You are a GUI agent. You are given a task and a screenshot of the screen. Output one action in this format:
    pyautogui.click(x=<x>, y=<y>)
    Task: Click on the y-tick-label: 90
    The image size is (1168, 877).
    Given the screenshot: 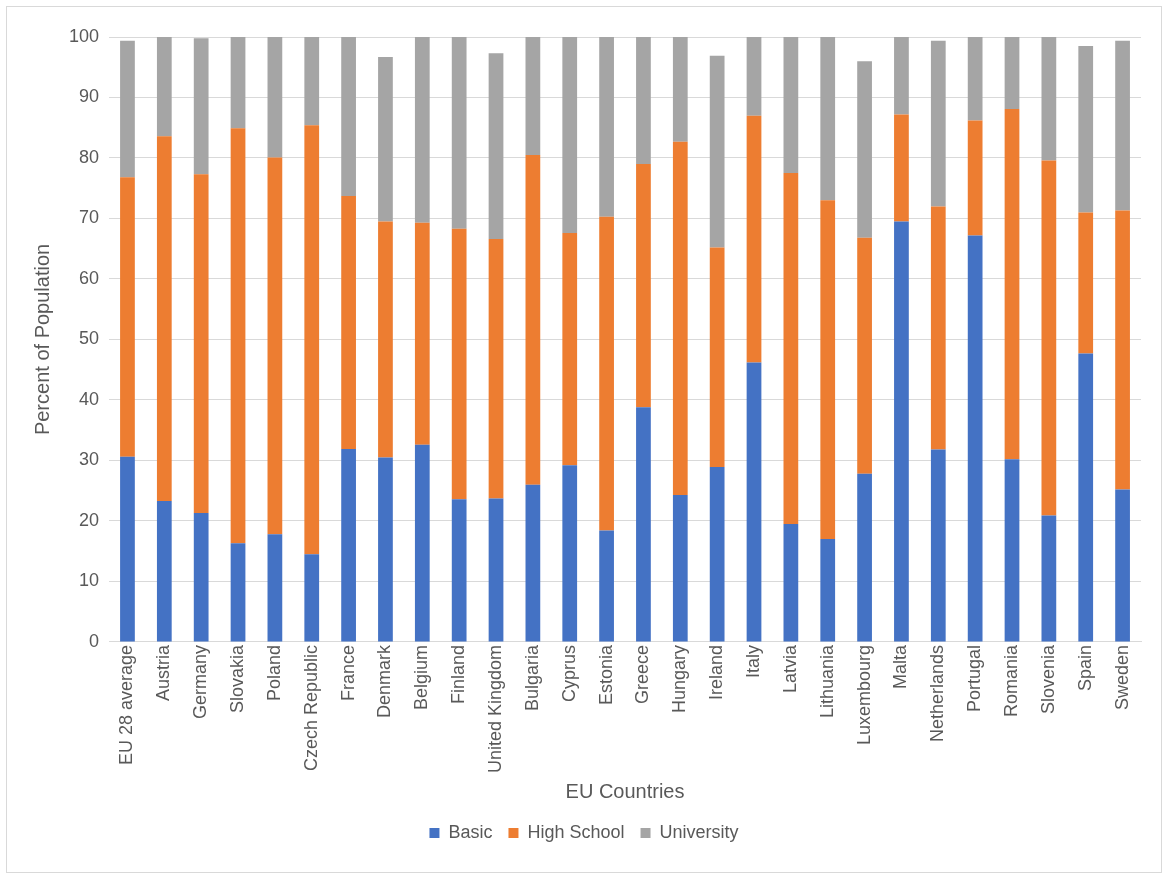 What is the action you would take?
    pyautogui.click(x=89, y=96)
    